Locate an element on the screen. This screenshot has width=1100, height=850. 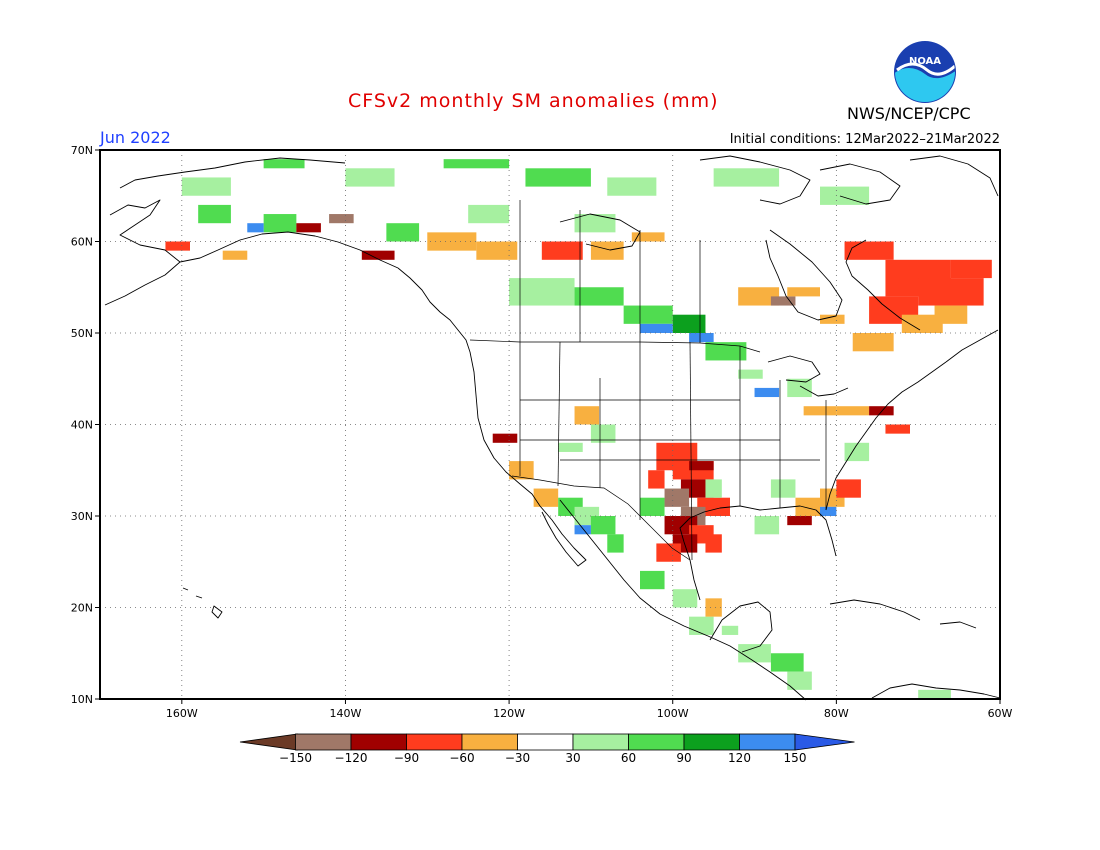
colorbar-level-label: 60 is located at coordinates (628, 758).